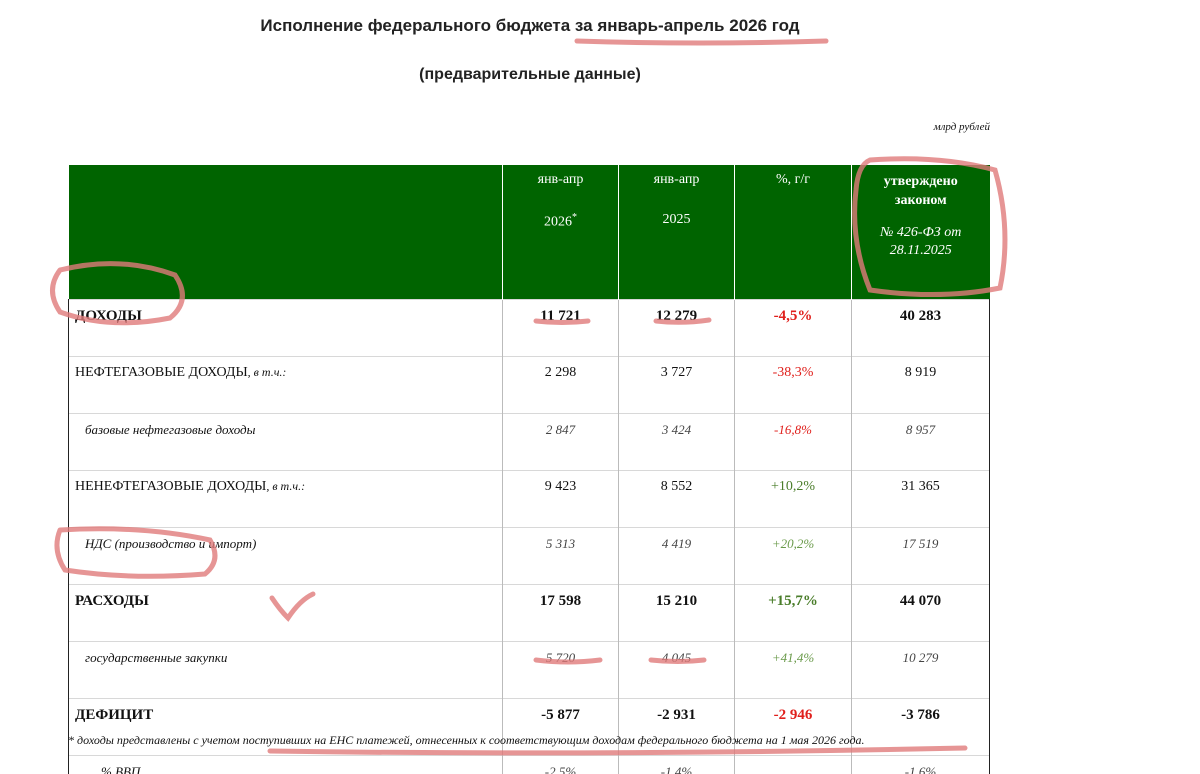  Describe the element at coordinates (161, 372) in the screenshot. I see `label: НЕФТЕГАЗОВЫЕ ДОХОДЫ` at that location.